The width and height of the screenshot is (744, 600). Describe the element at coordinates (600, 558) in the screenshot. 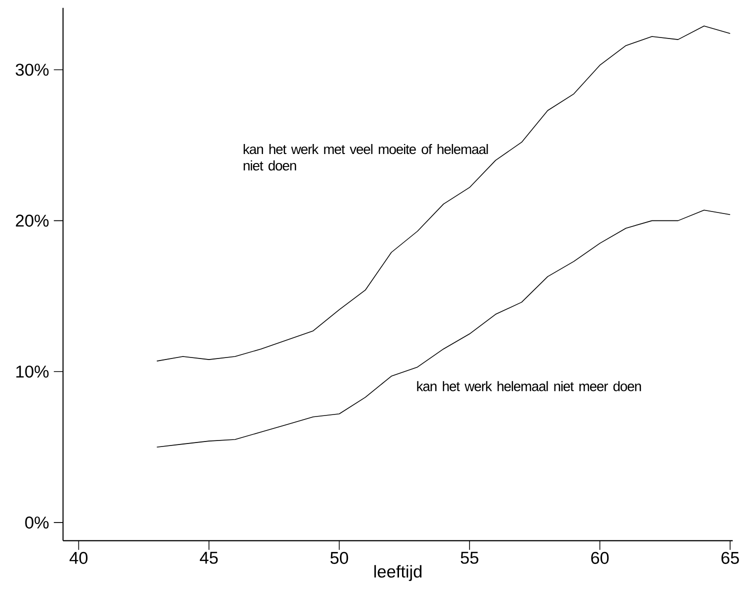

I see `x-tick-label: 60` at that location.